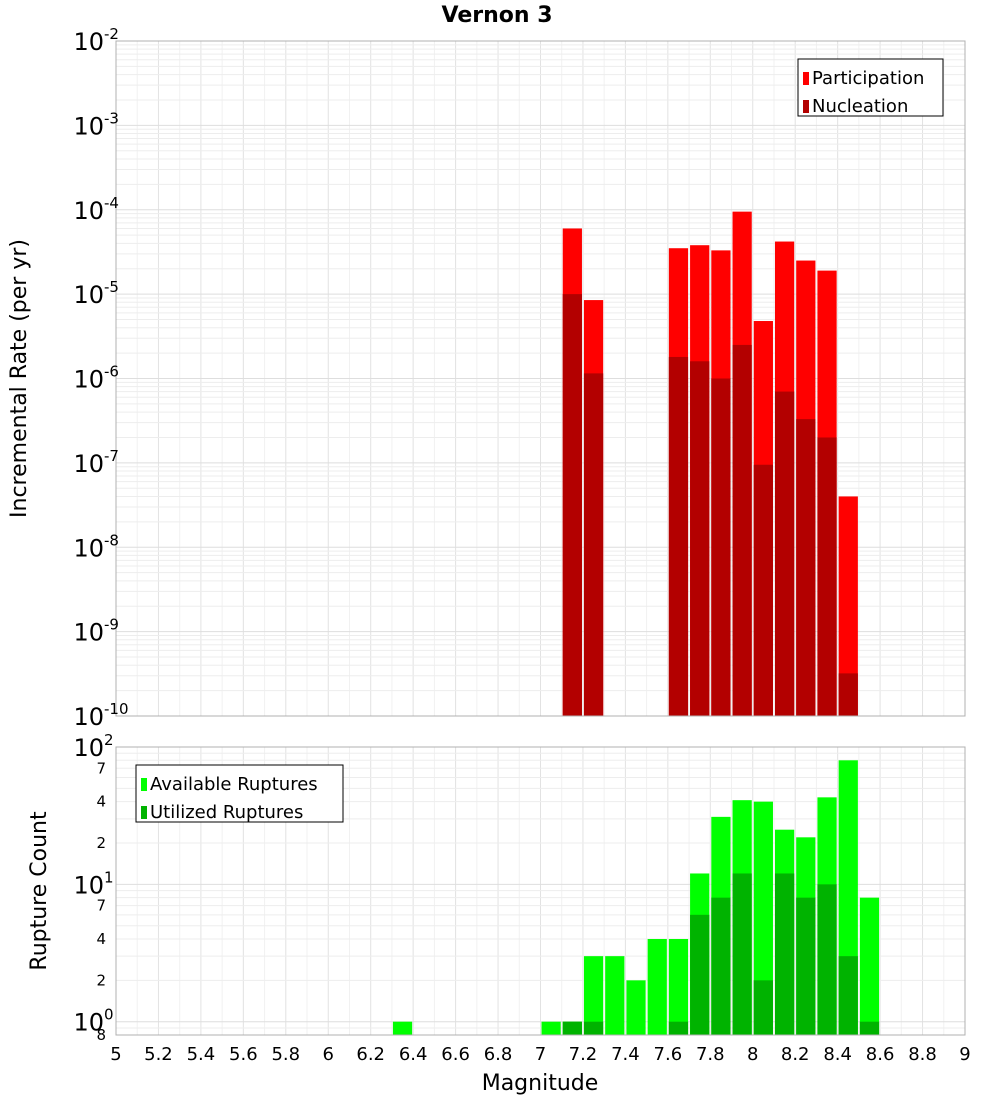  I want to click on rate-legend: Participation Nucleation, so click(870, 87).